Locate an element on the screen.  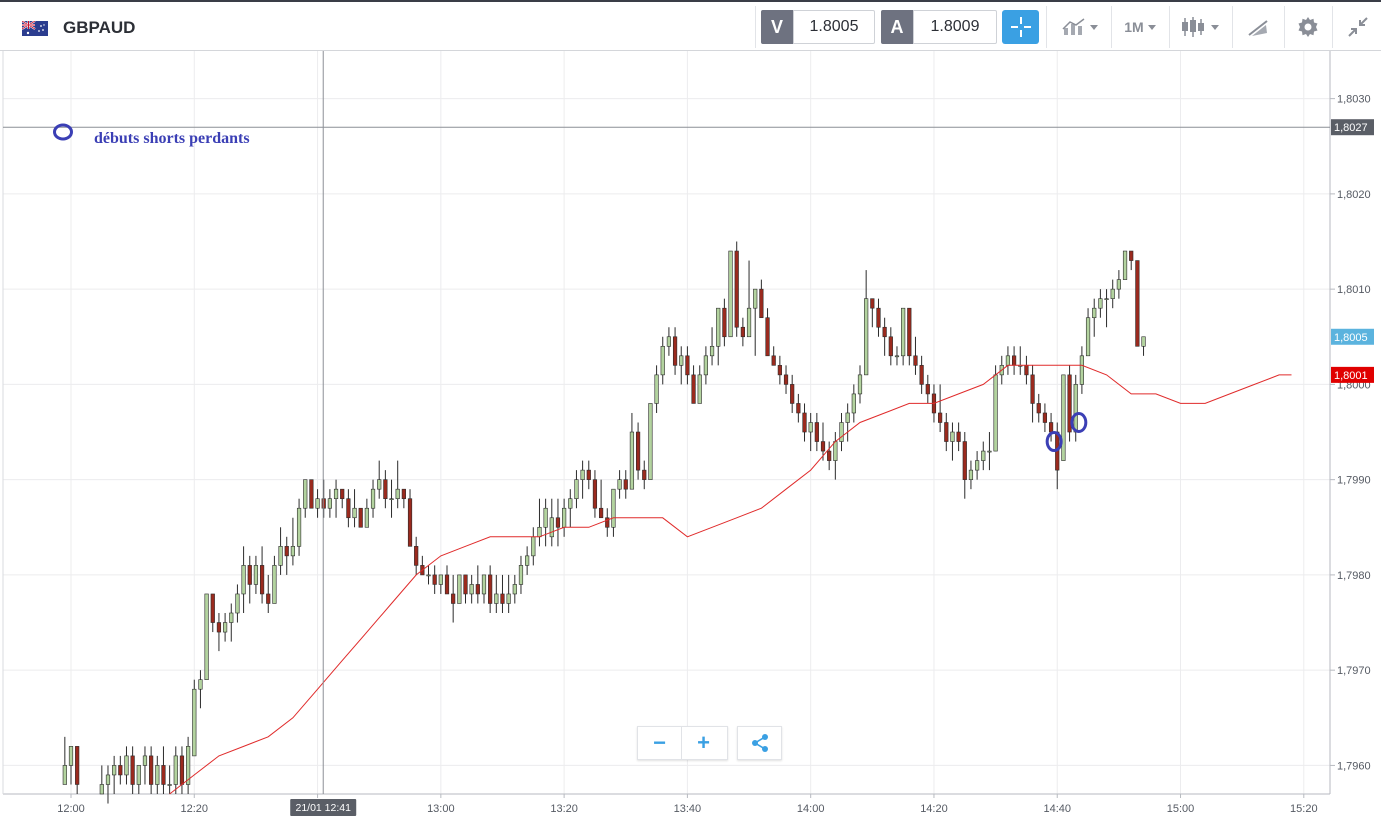
y-tick-label: 1,8030 is located at coordinates (1354, 100).